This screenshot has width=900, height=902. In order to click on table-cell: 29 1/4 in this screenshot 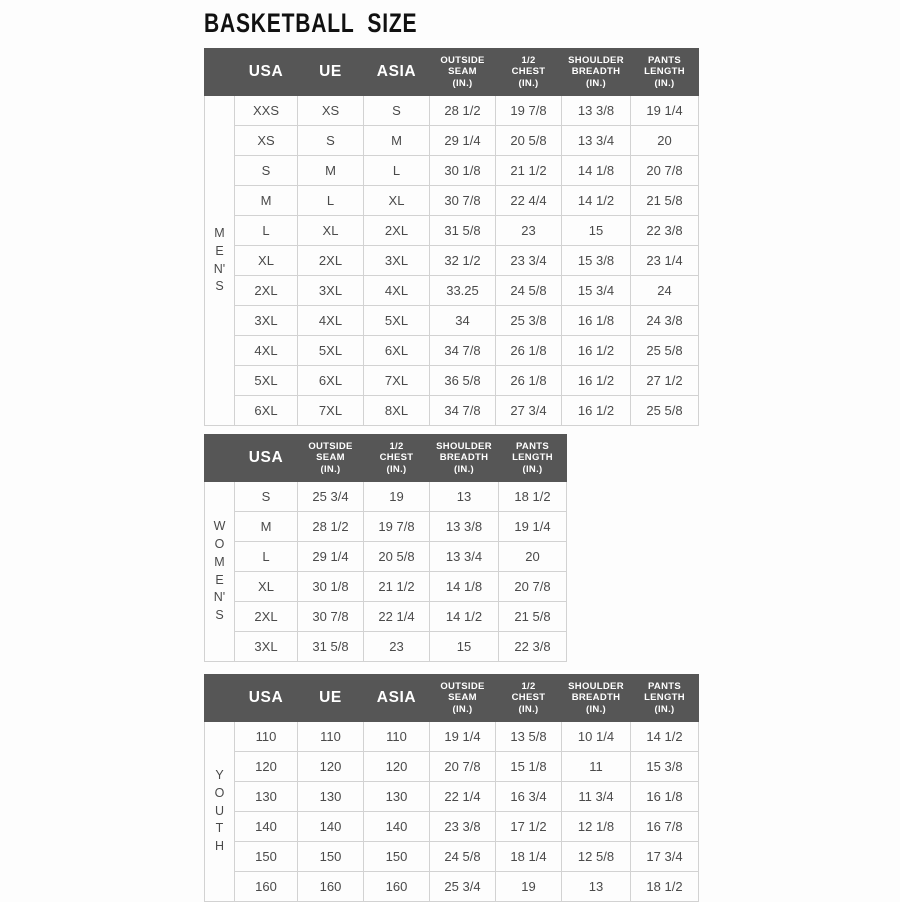, I will do `click(462, 140)`.